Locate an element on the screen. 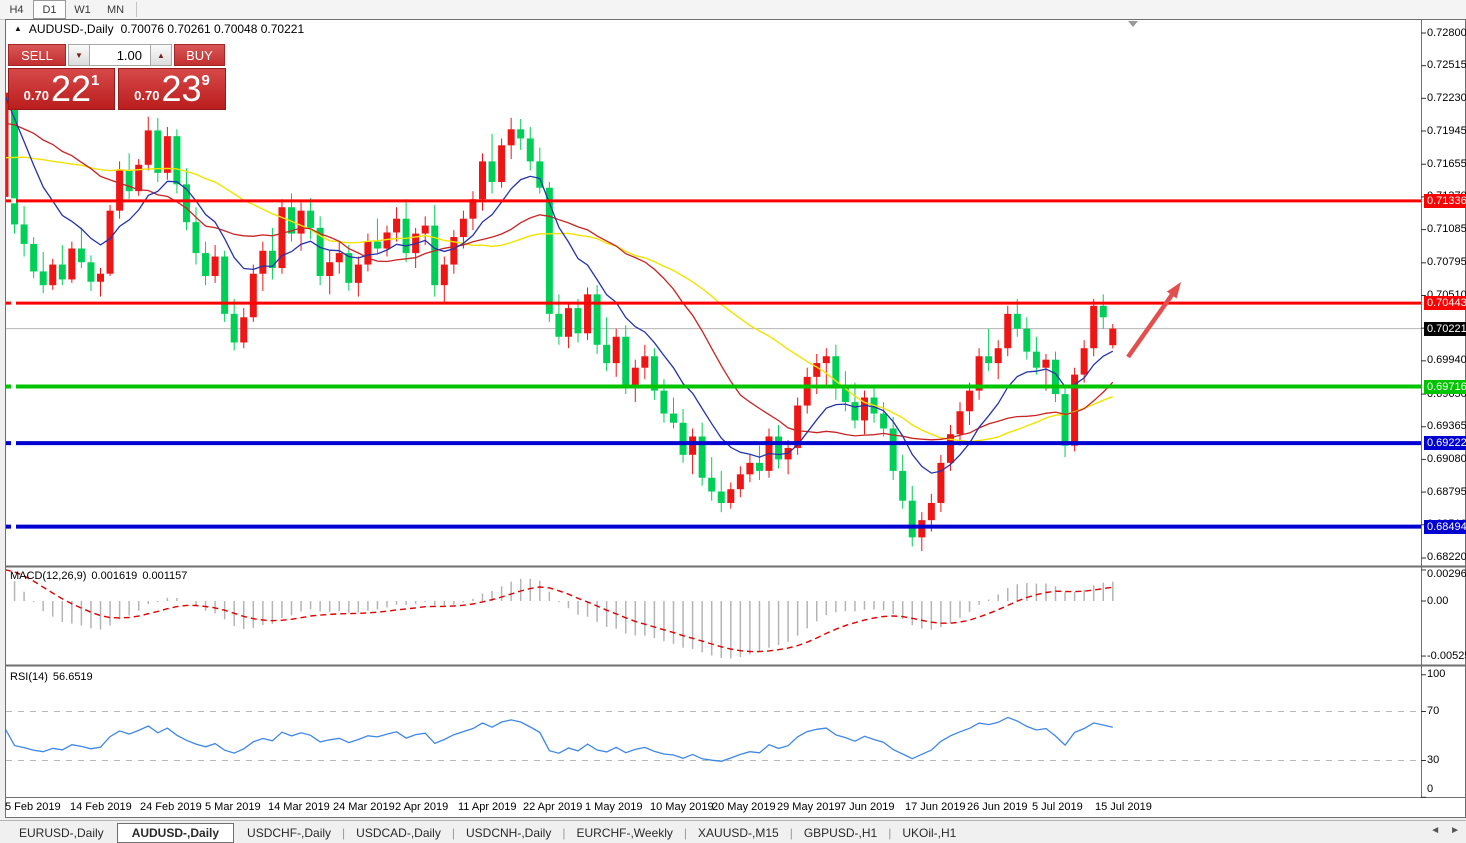 This screenshot has width=1466, height=843. spinner-up-icon: ▲ is located at coordinates (161, 55).